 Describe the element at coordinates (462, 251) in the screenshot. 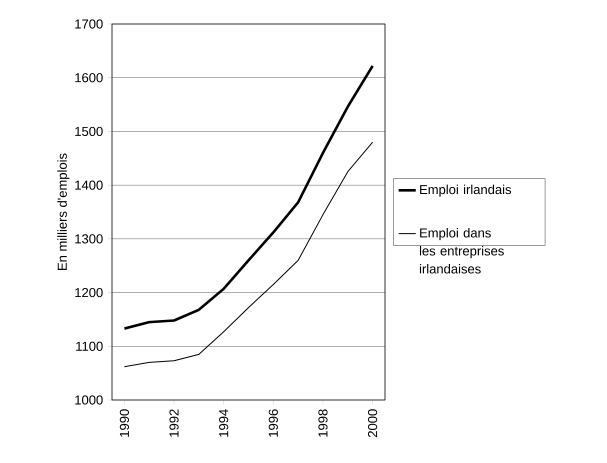

I see `legend-label: Emploi dans les entreprises irlandaises` at that location.